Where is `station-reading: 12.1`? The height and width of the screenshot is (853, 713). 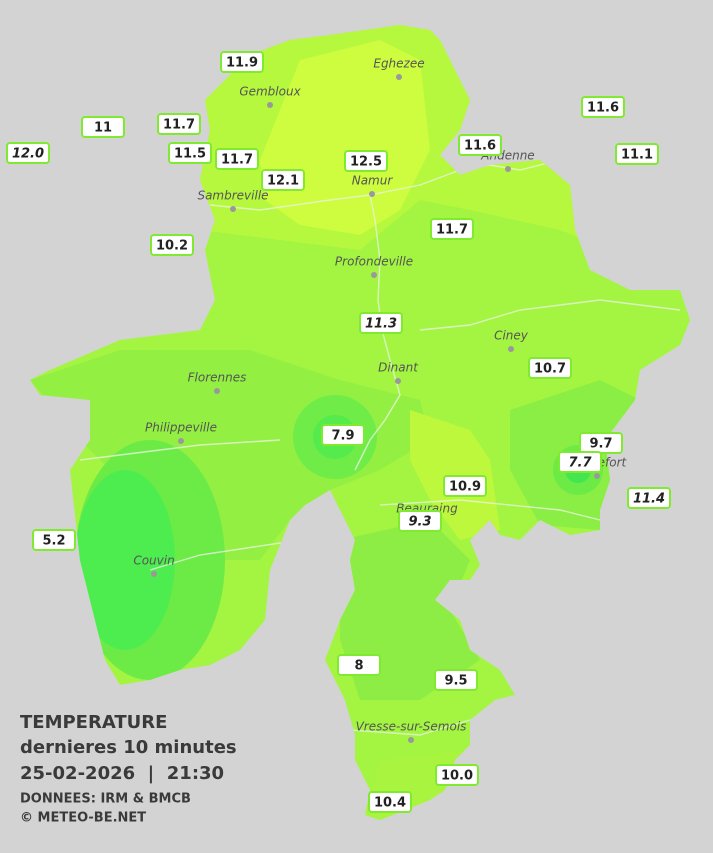 station-reading: 12.1 is located at coordinates (283, 181).